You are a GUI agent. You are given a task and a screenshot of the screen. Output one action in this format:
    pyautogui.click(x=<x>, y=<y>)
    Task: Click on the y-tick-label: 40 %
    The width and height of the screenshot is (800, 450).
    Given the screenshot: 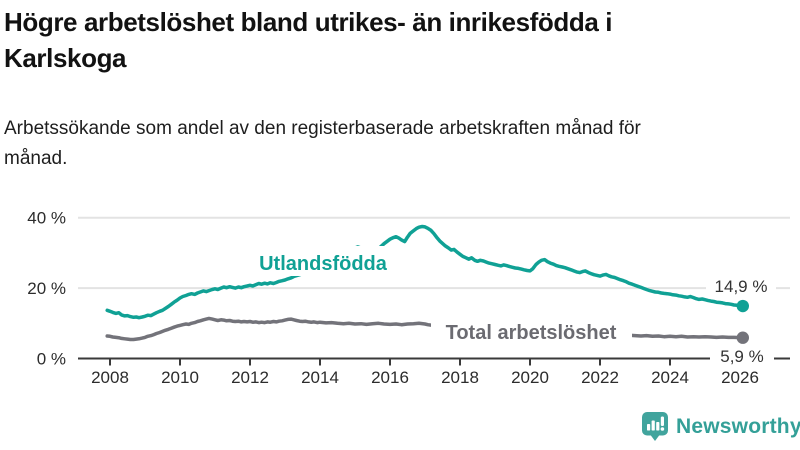 What is the action you would take?
    pyautogui.click(x=46, y=218)
    